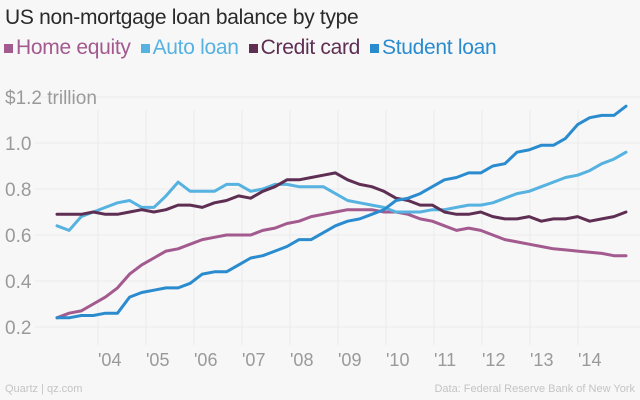 The width and height of the screenshot is (640, 400). Describe the element at coordinates (341, 197) in the screenshot. I see `series-line-credit-card` at that location.